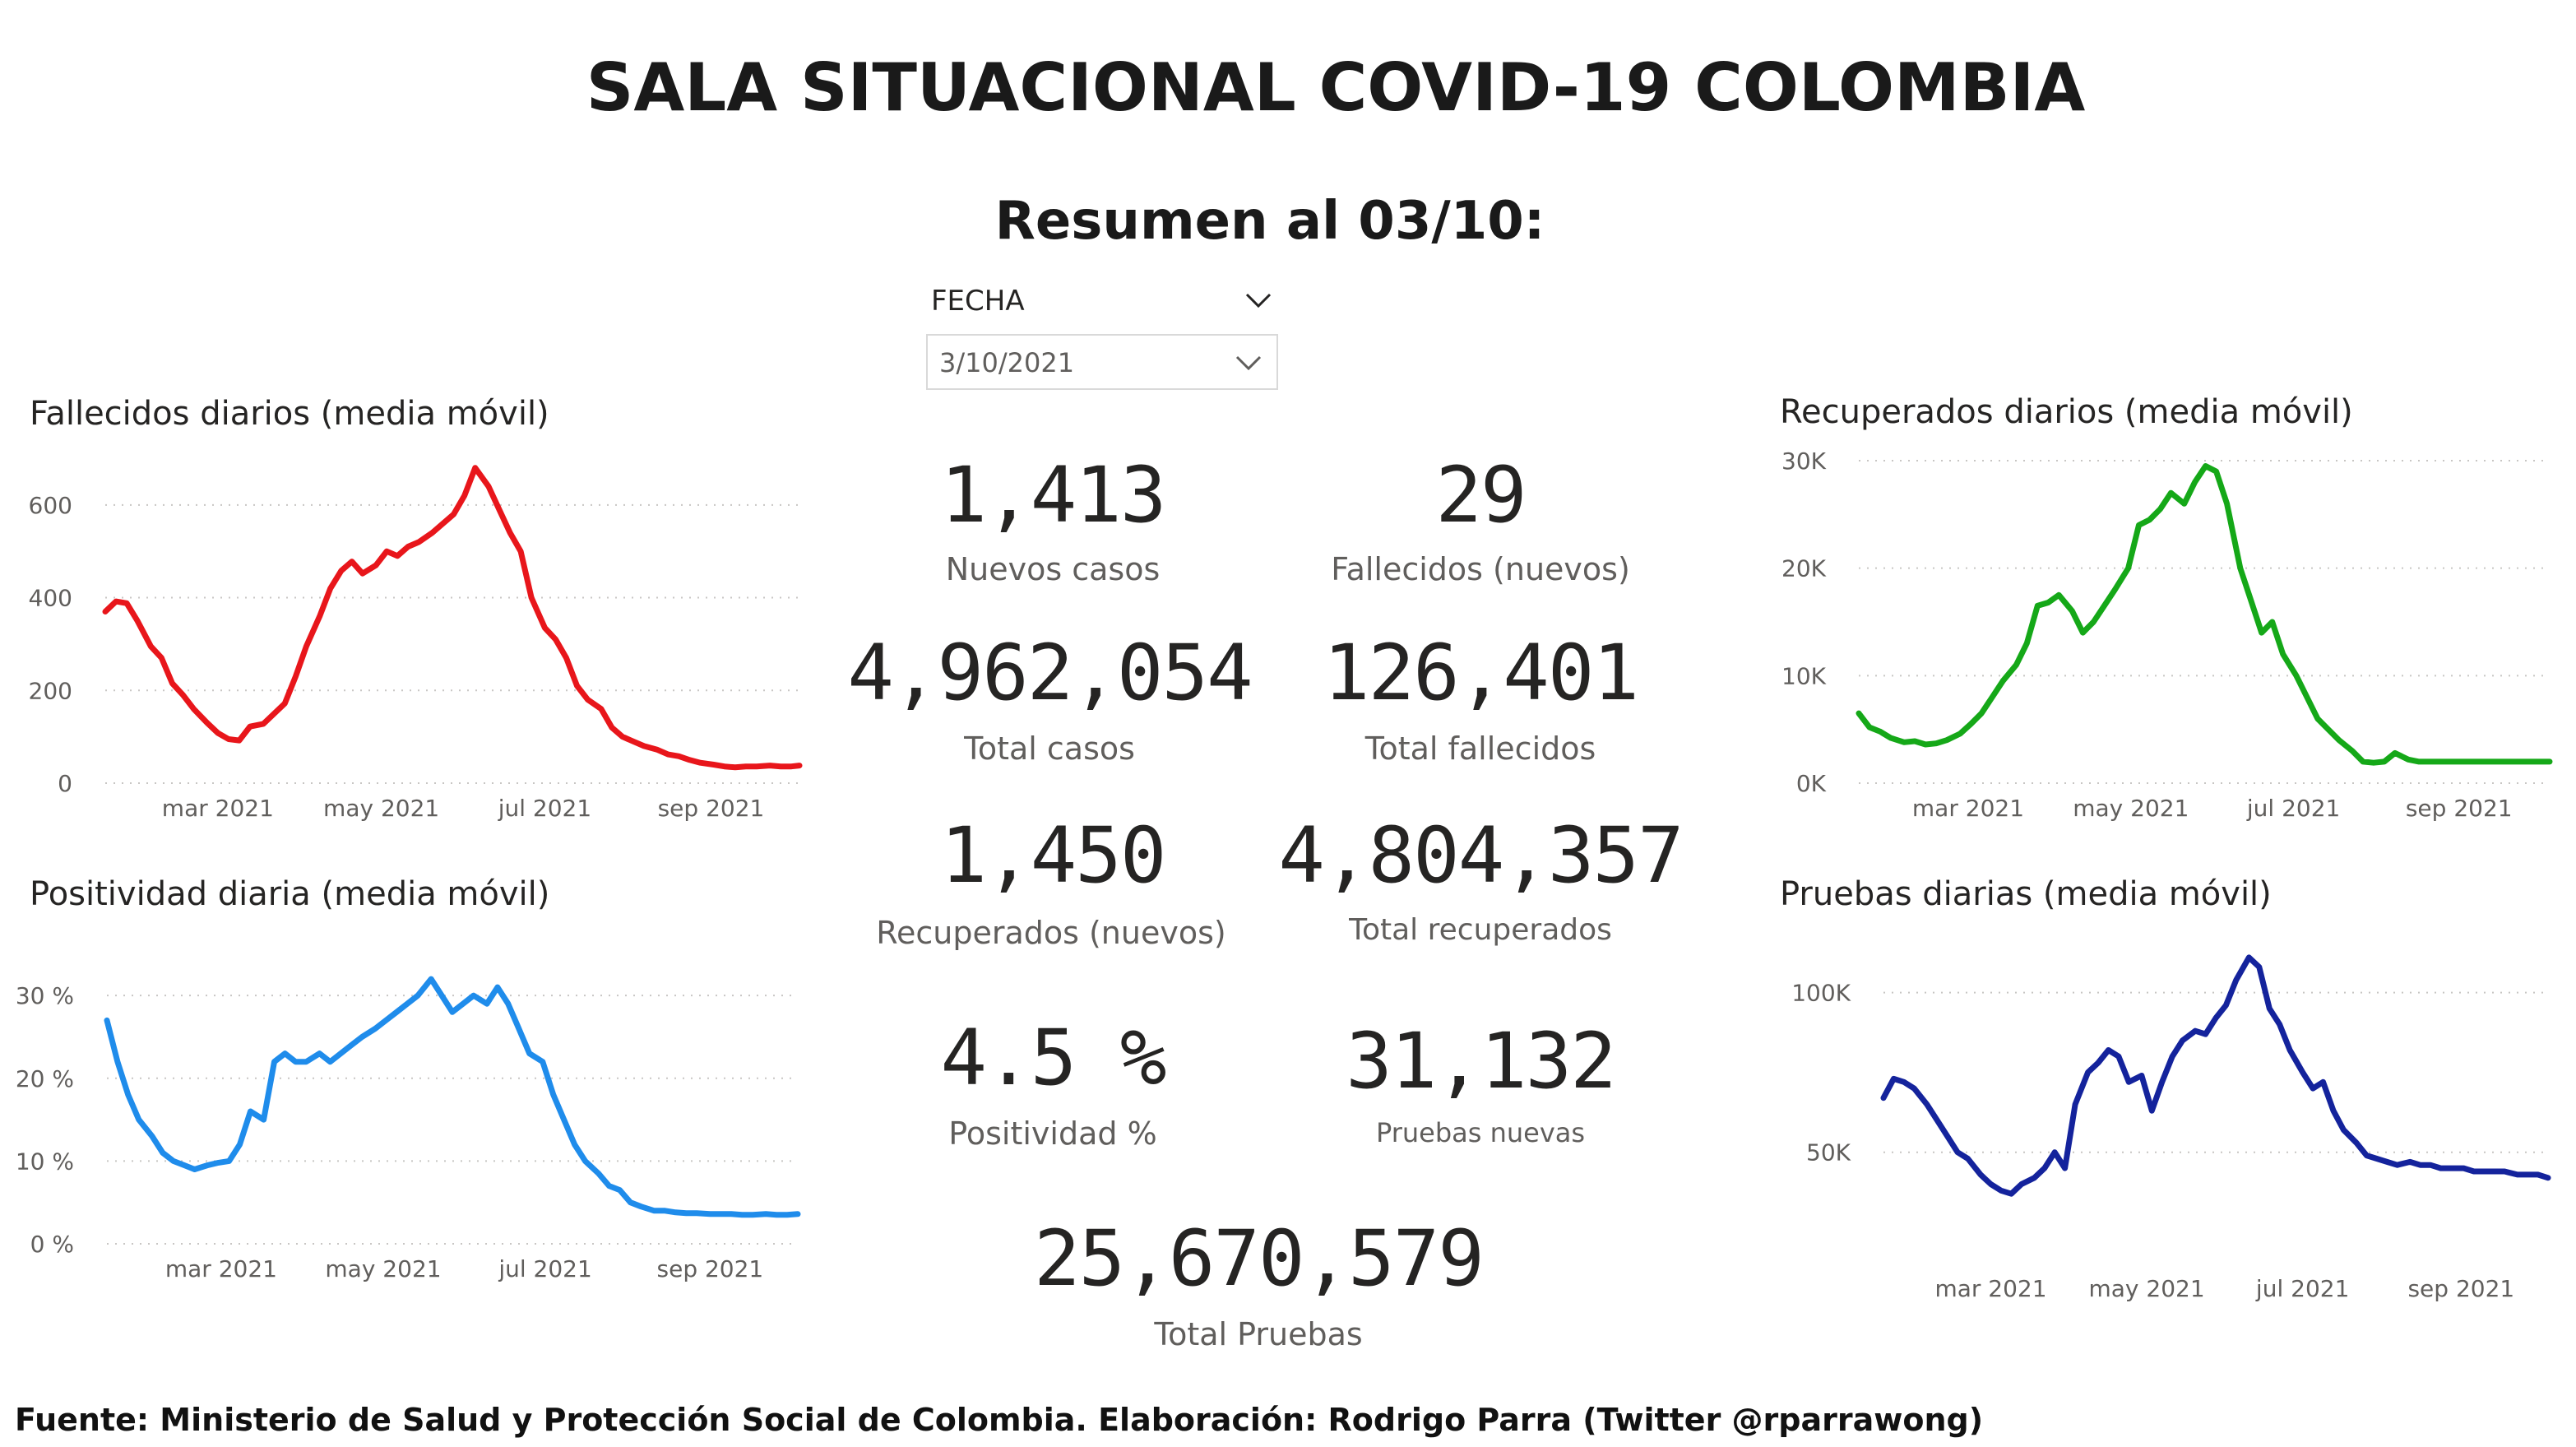 This screenshot has width=2576, height=1447. What do you see at coordinates (978, 301) in the screenshot?
I see `date-slicer-label: FECHA` at bounding box center [978, 301].